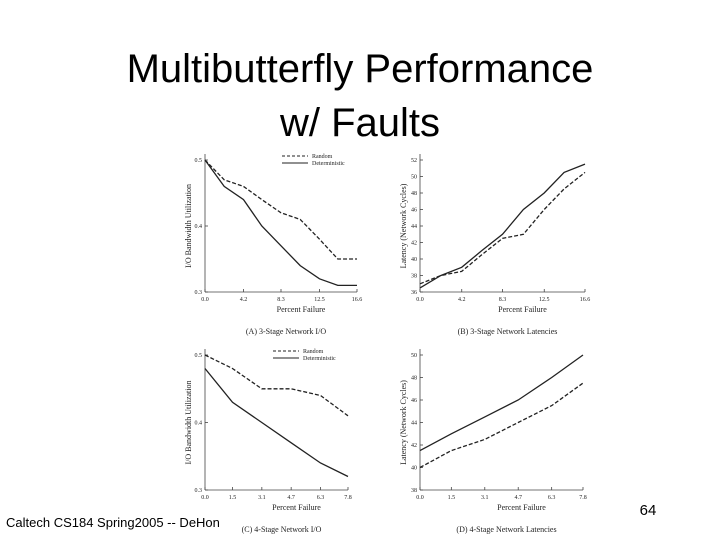 The image size is (720, 540). I want to click on chart-caption: (D) 4-Stage Network Latencies, so click(506, 529).